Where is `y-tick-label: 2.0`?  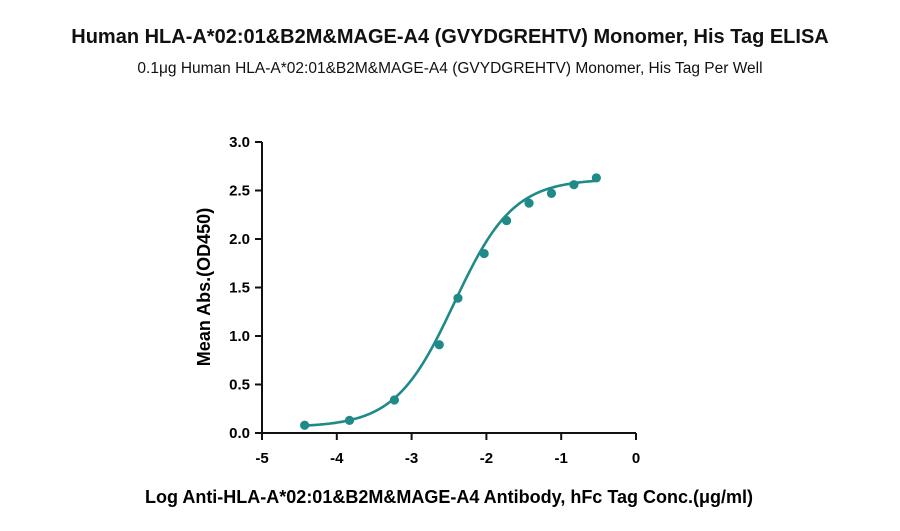
y-tick-label: 2.0 is located at coordinates (239, 239).